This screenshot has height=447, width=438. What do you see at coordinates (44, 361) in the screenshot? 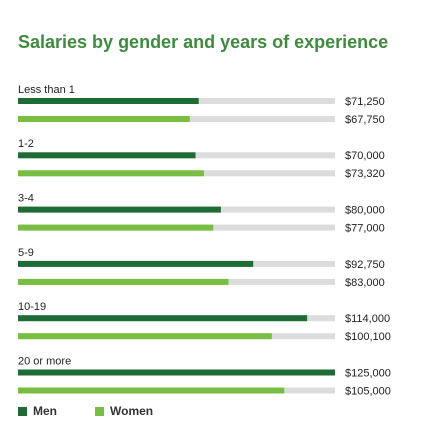
I see `category-label: 20 or more` at bounding box center [44, 361].